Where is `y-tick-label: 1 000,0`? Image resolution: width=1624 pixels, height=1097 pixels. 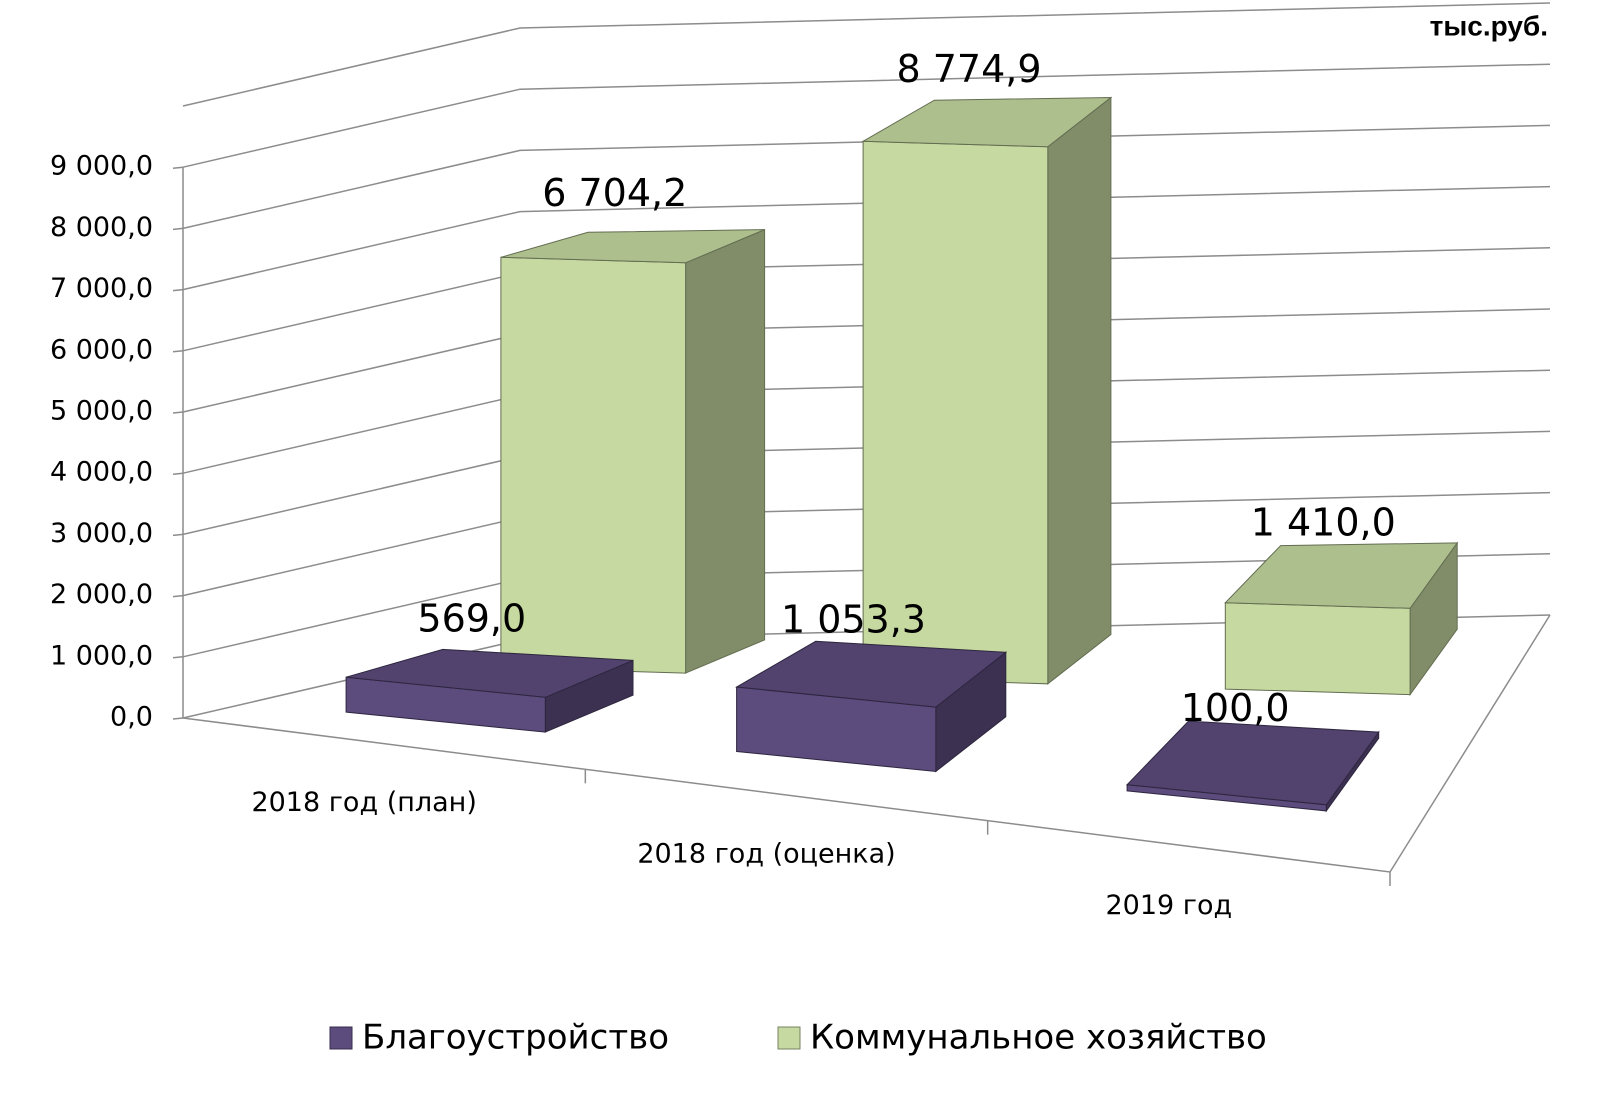 y-tick-label: 1 000,0 is located at coordinates (101, 655).